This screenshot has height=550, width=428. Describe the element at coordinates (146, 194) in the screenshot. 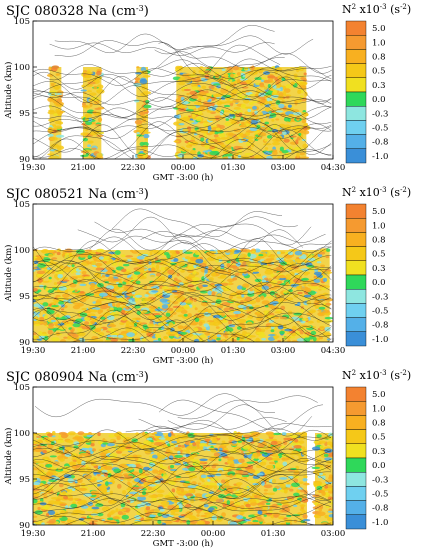

I see `panel-title-end: )` at that location.